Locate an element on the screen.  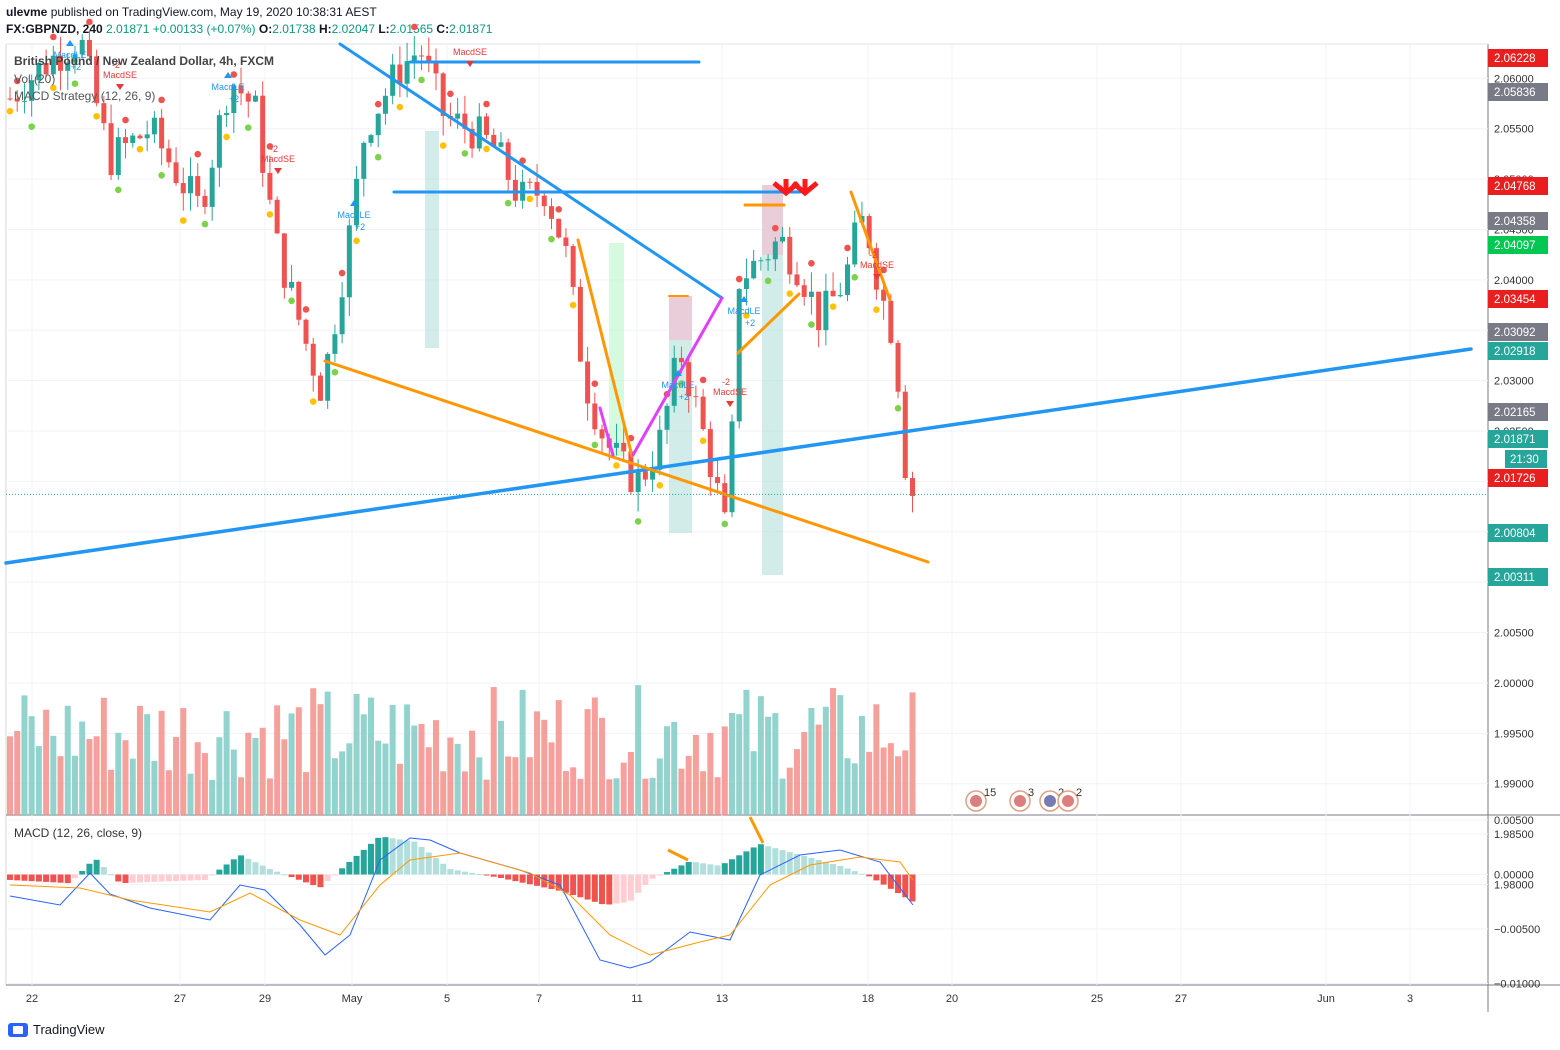
price-tag-label: 2.00311 is located at coordinates (1514, 578).